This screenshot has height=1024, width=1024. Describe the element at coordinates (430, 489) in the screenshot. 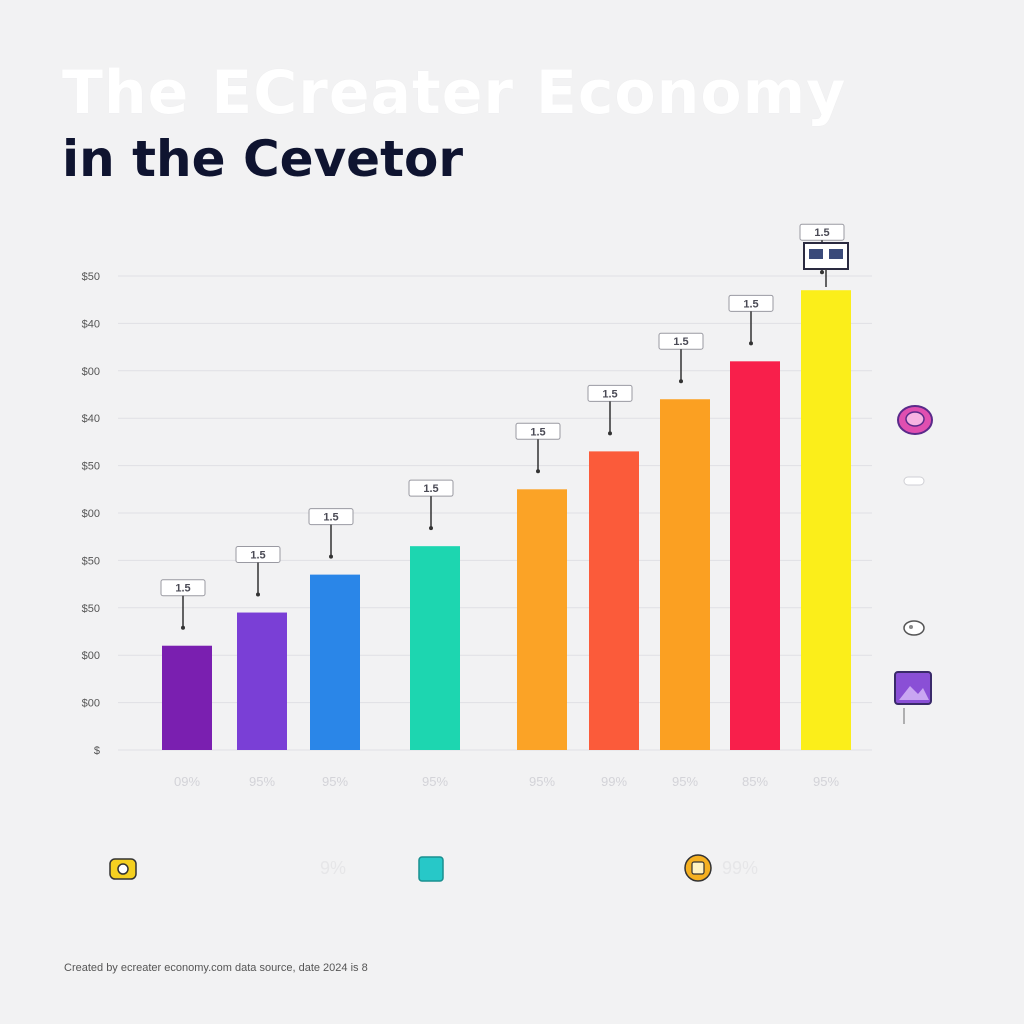

I see `data-label-4: 1.5` at that location.